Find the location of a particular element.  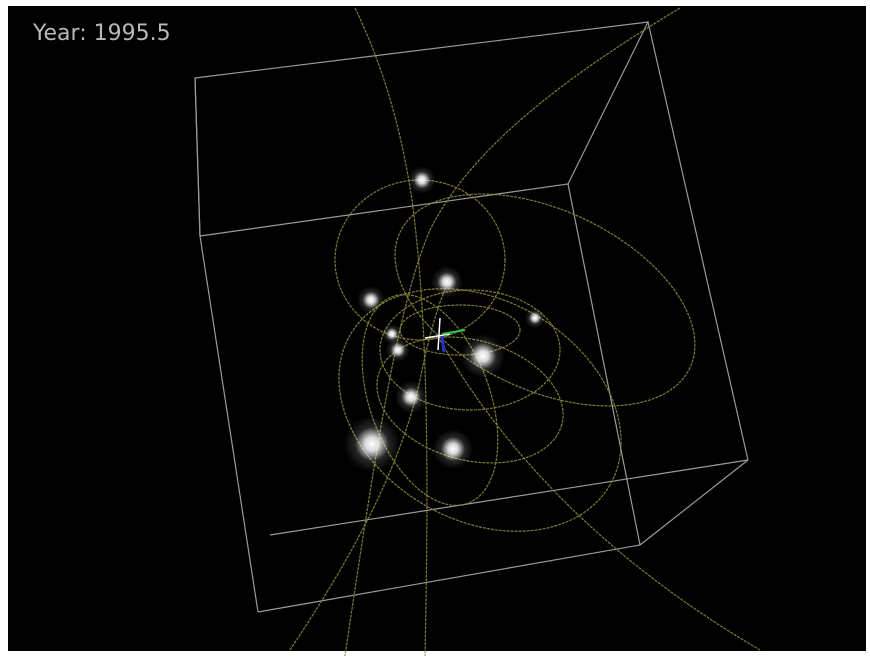

center-axes is located at coordinates (445, 335).